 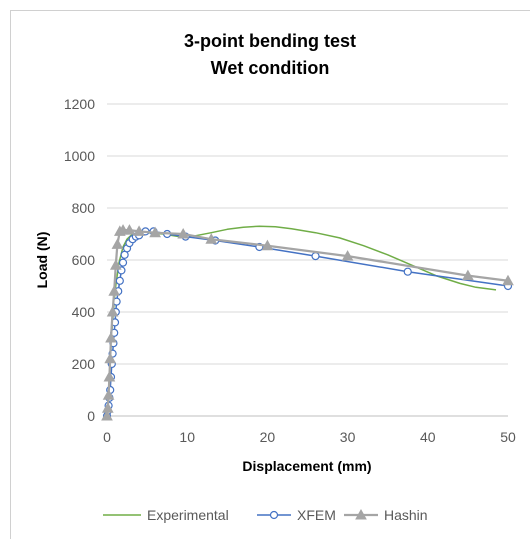 I want to click on legend-item-xfem: XFEM, so click(x=296, y=515).